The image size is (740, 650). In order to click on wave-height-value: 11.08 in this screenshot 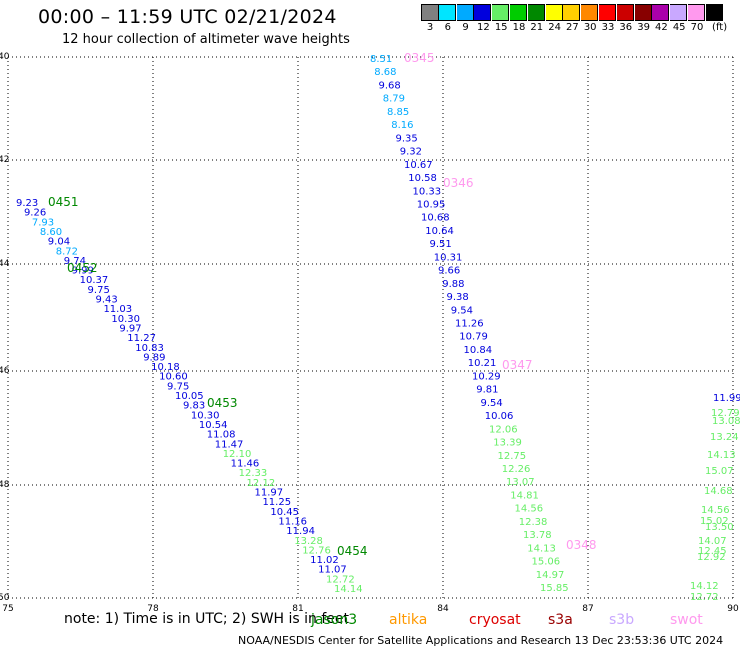, I will do `click(221, 435)`.